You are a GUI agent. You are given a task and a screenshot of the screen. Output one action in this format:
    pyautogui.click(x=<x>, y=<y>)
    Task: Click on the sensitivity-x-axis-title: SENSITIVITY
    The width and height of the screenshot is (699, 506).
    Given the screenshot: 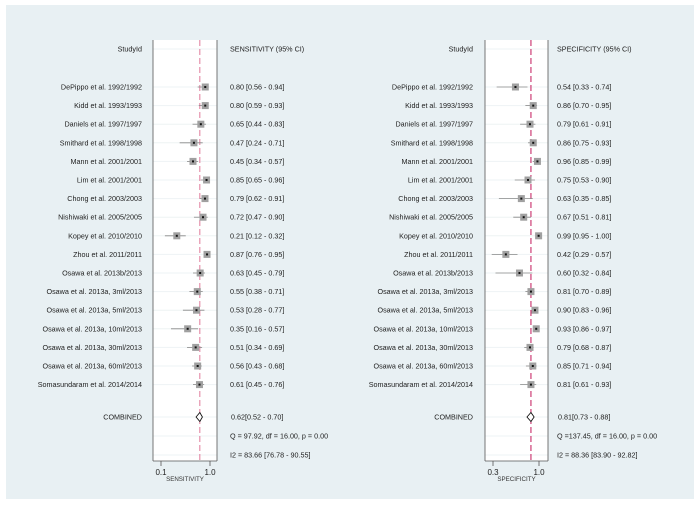 What is the action you would take?
    pyautogui.click(x=185, y=479)
    